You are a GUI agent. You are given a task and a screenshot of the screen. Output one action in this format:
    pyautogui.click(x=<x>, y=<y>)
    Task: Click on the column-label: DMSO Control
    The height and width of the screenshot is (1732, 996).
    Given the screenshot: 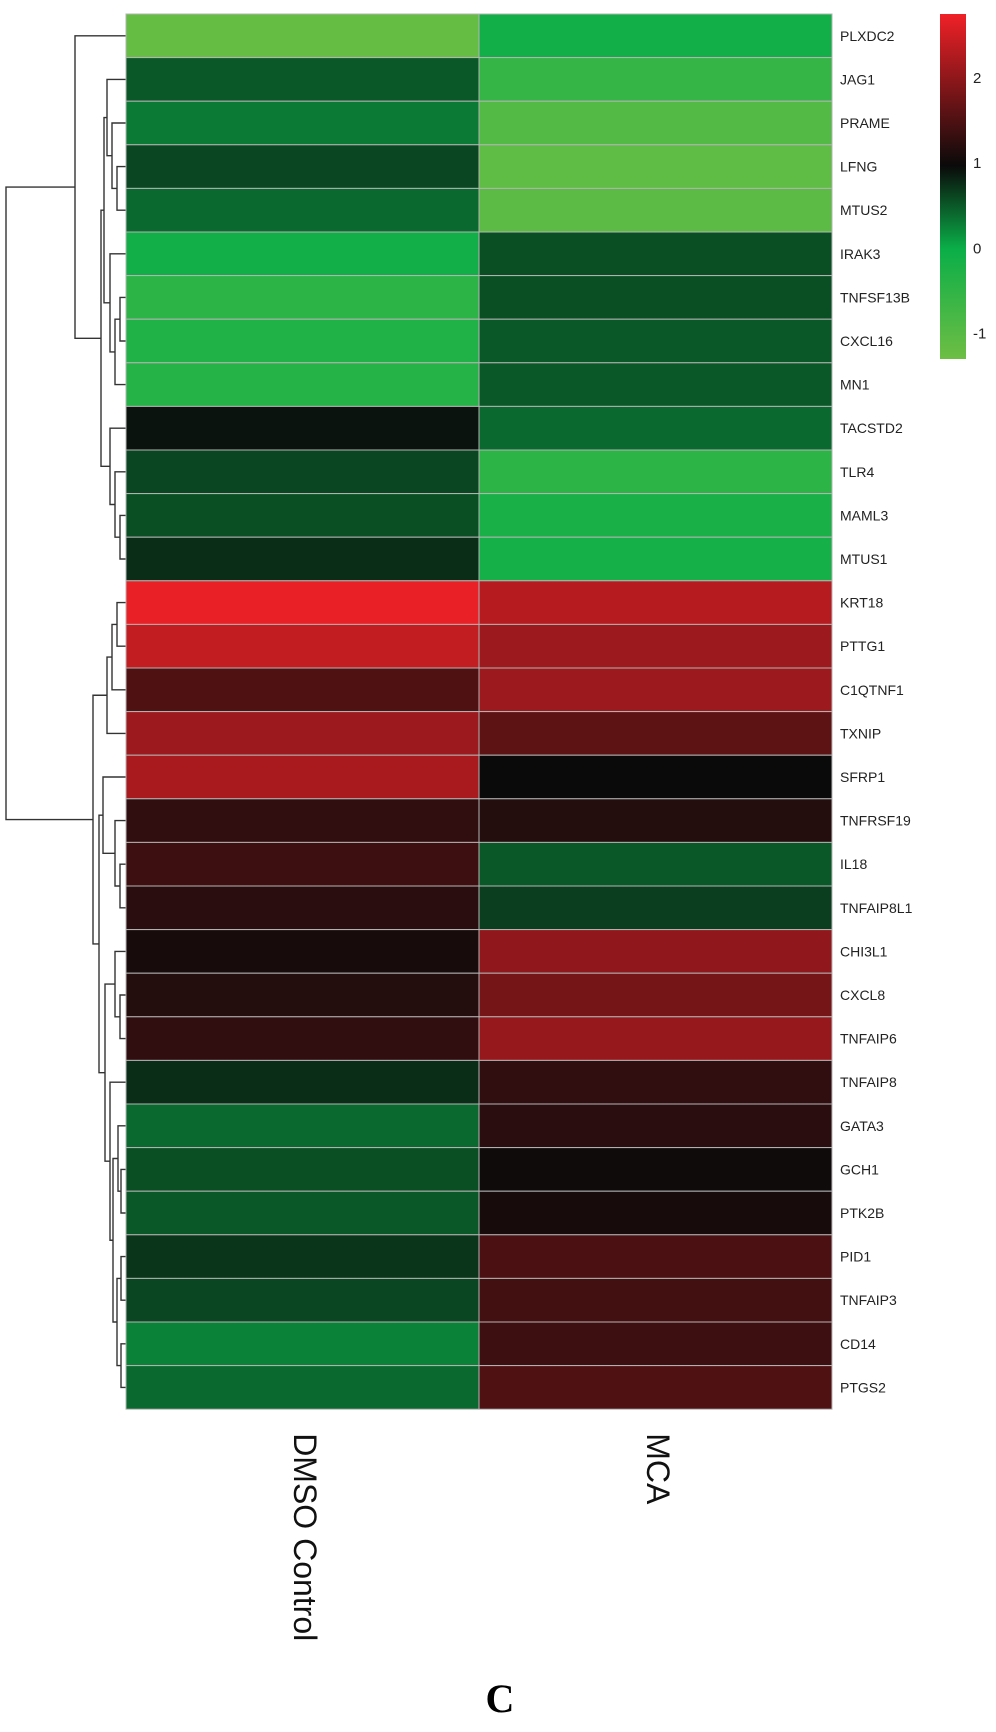 What is the action you would take?
    pyautogui.click(x=305, y=1537)
    